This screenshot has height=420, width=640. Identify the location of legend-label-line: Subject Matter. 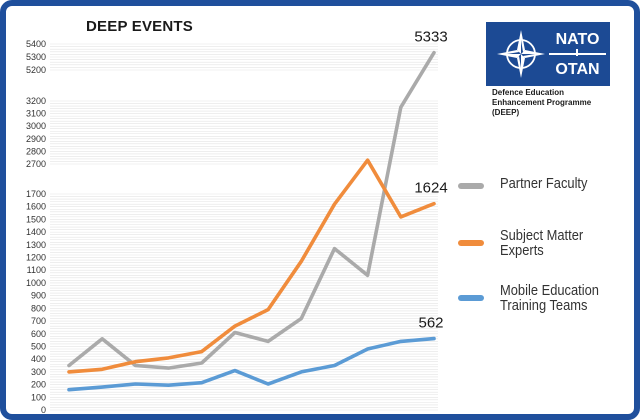
(542, 235).